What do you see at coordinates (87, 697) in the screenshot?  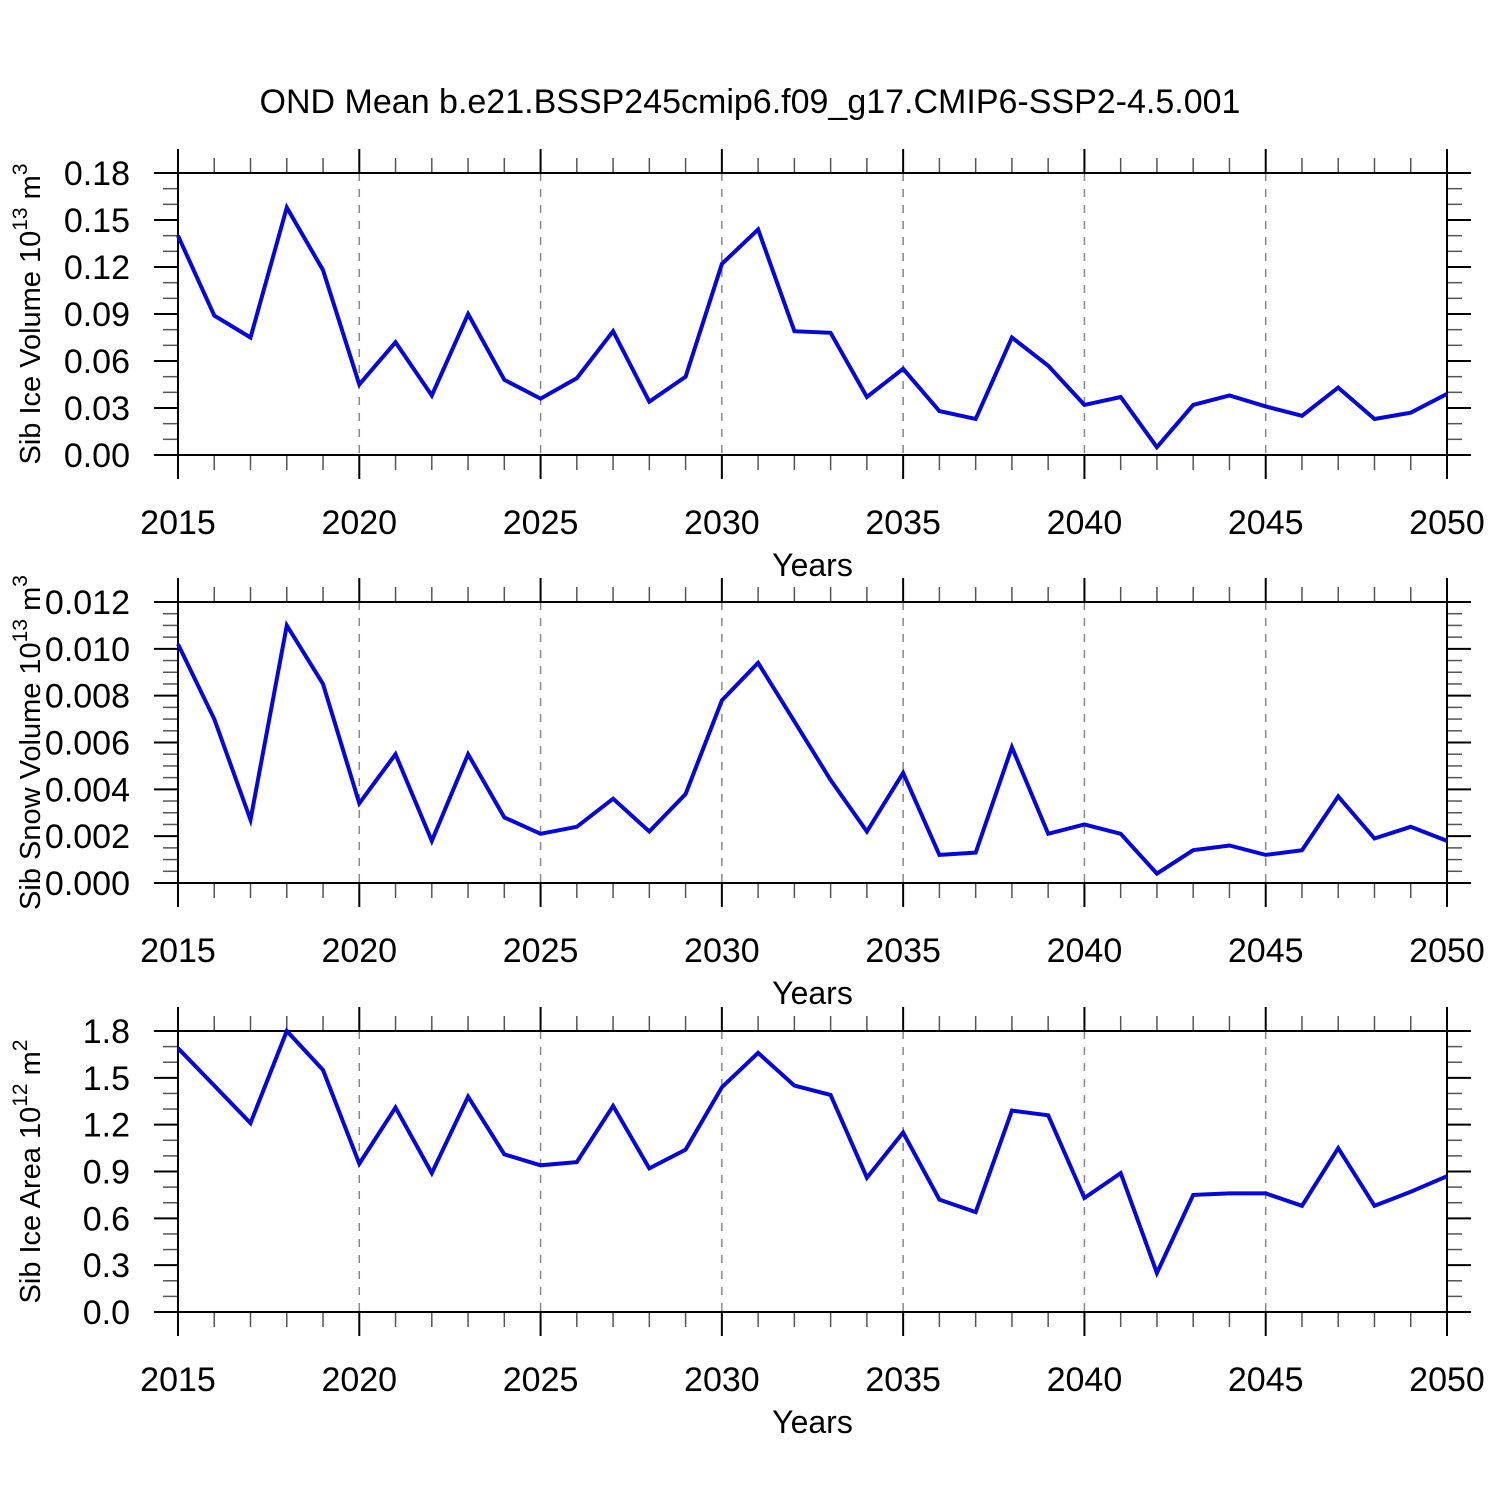 I see `y-tick-label: 0.008` at bounding box center [87, 697].